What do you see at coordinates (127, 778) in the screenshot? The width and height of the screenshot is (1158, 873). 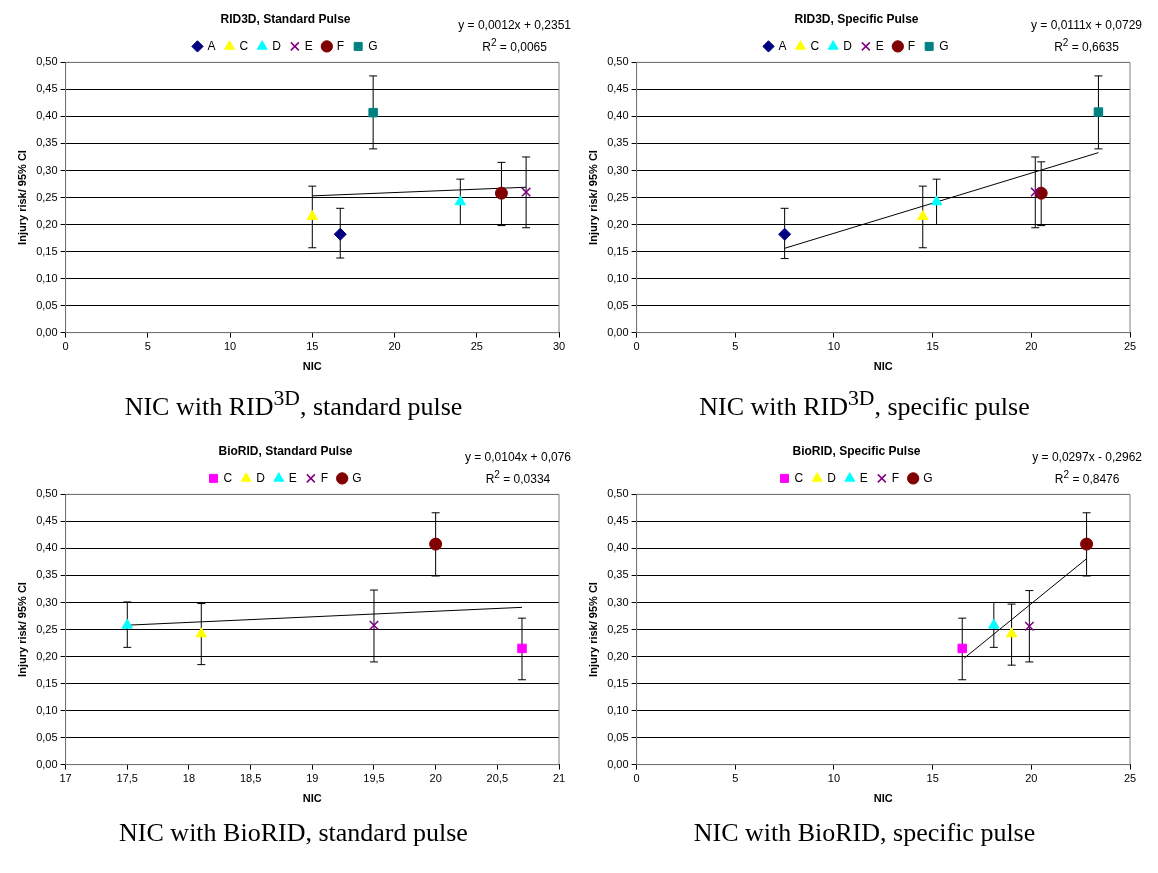 I see `x-tick-label: 17,5` at bounding box center [127, 778].